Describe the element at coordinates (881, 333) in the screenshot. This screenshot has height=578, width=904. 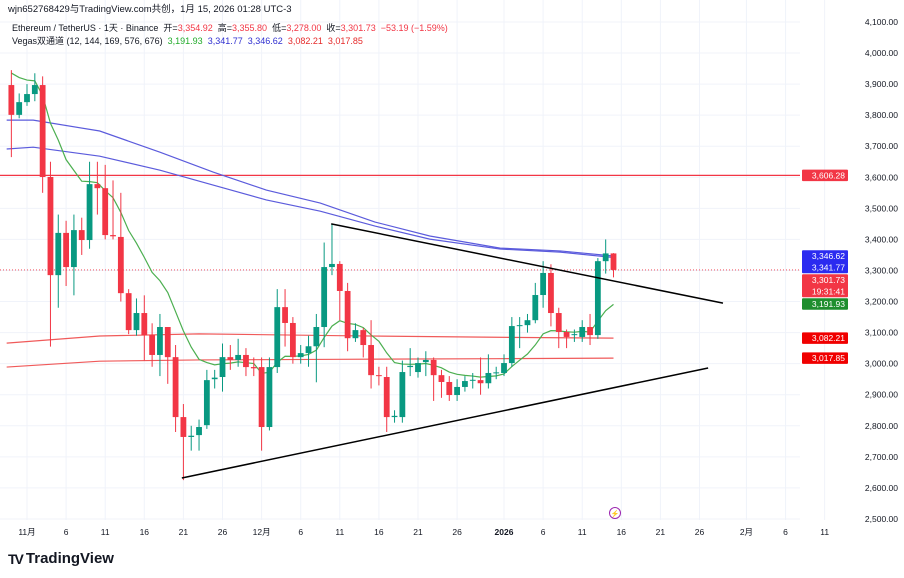
I see `y-tick-label: 3,100.00` at that location.